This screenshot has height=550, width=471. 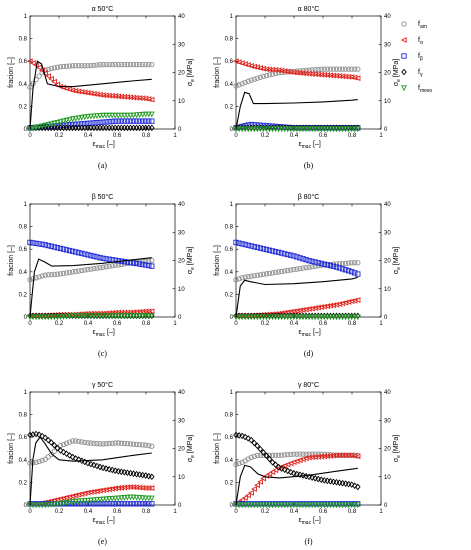 I want to click on x-tick-label: 0.6, so click(x=117, y=512).